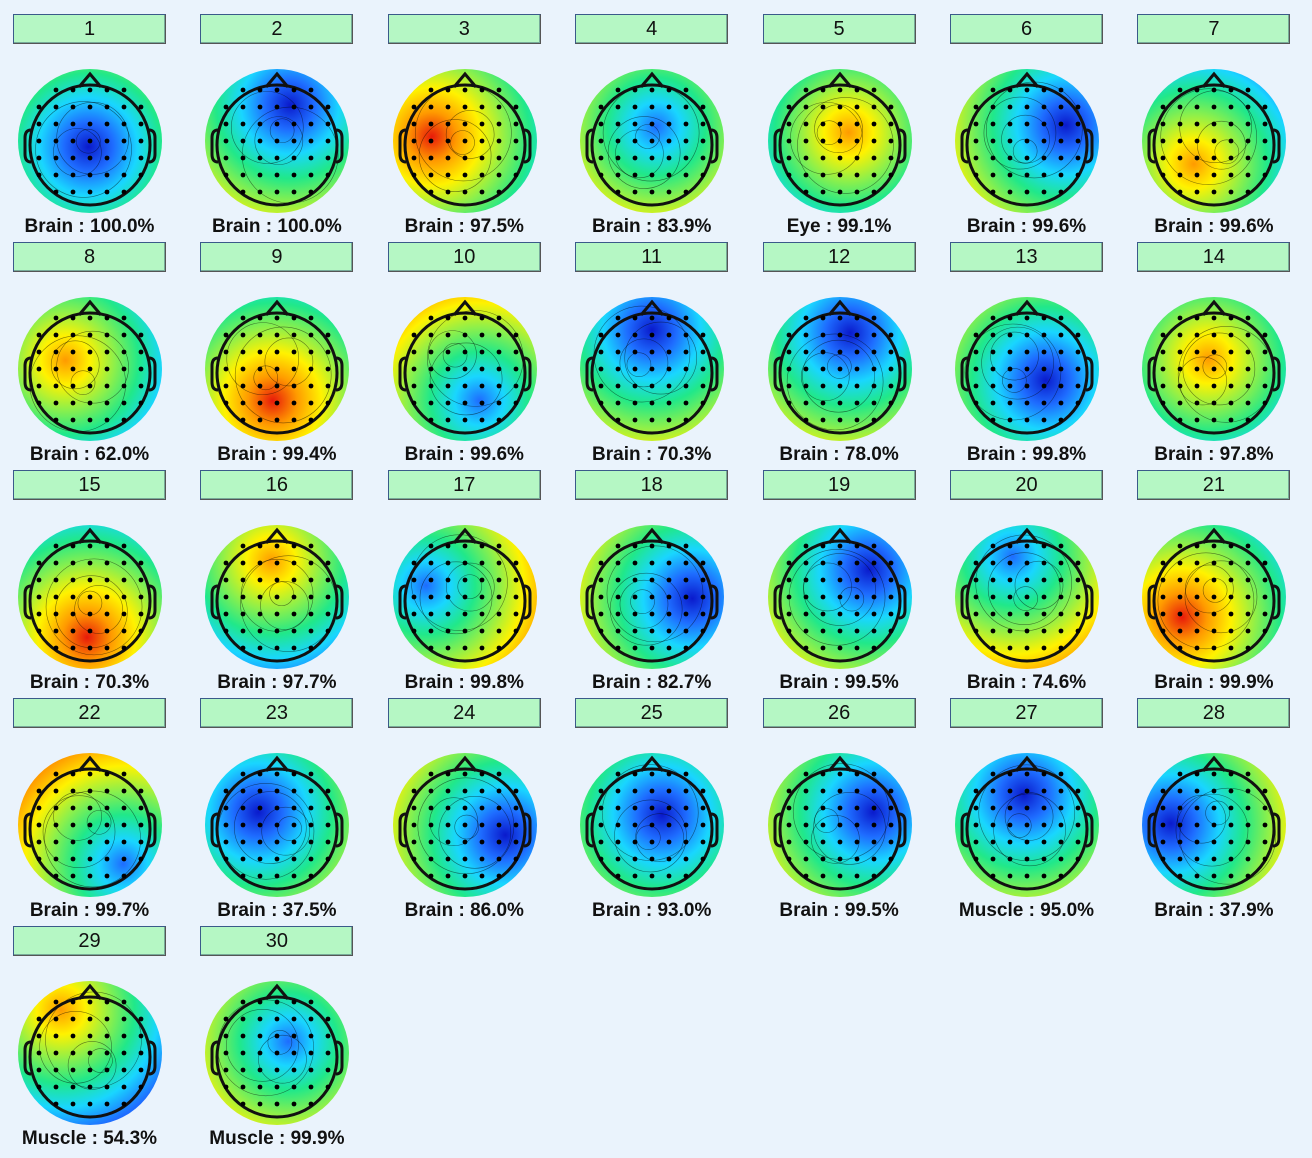  What do you see at coordinates (277, 941) in the screenshot?
I see `component-button: 30` at bounding box center [277, 941].